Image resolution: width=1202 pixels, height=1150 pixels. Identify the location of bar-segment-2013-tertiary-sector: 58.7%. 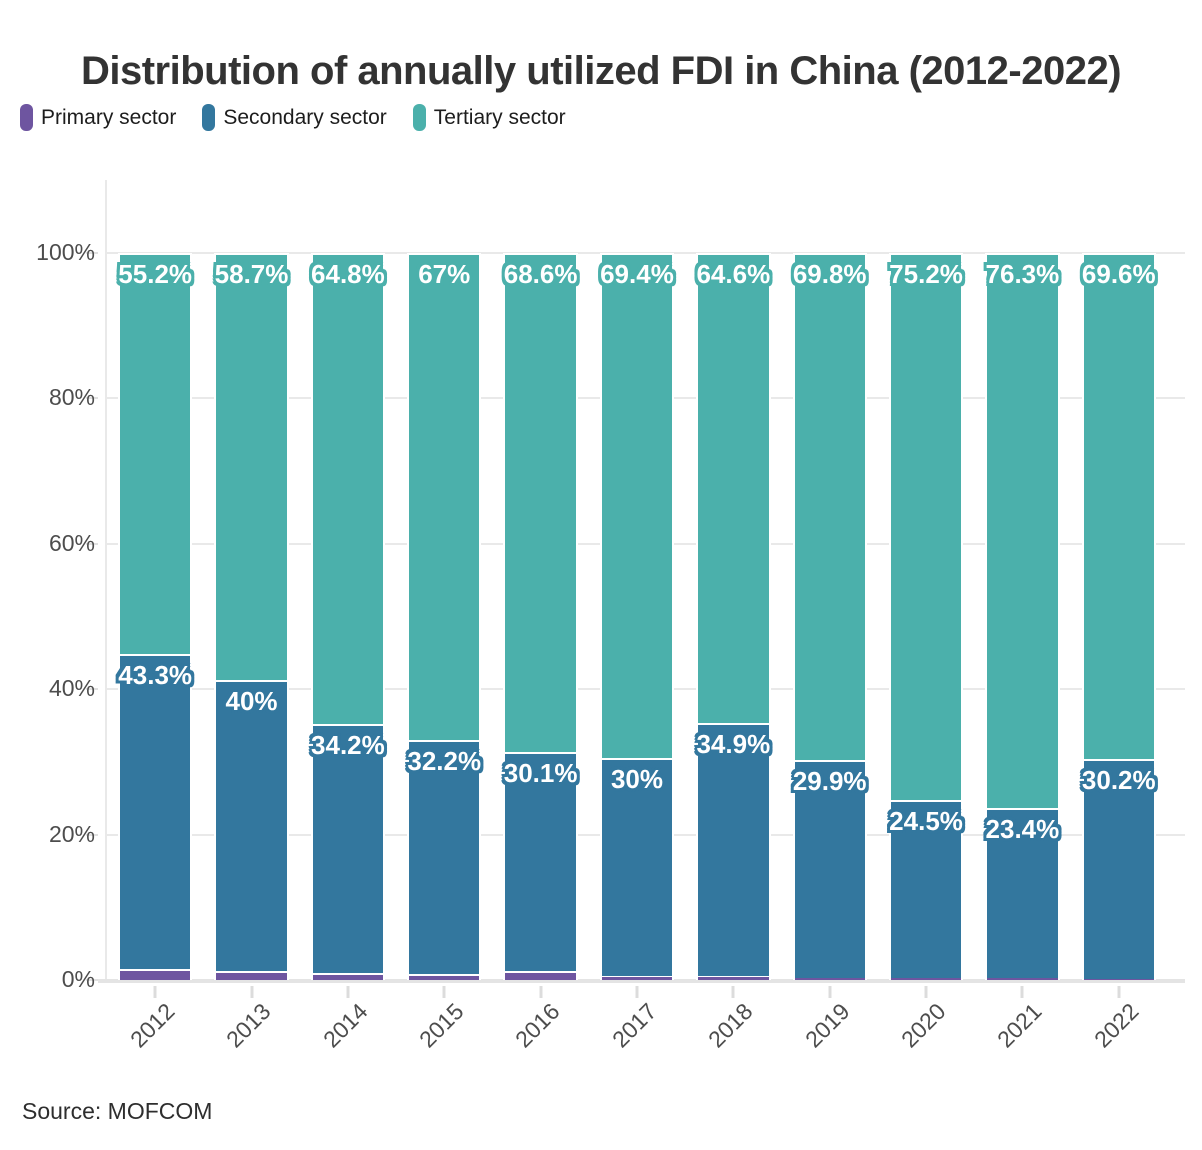
(251, 466).